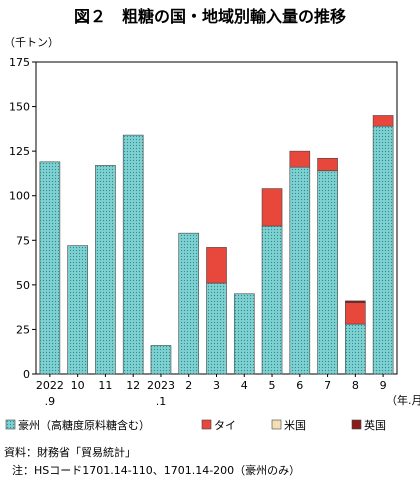 This screenshot has height=480, width=420. What do you see at coordinates (161, 401) in the screenshot?
I see `x-tick-label: .1` at bounding box center [161, 401].